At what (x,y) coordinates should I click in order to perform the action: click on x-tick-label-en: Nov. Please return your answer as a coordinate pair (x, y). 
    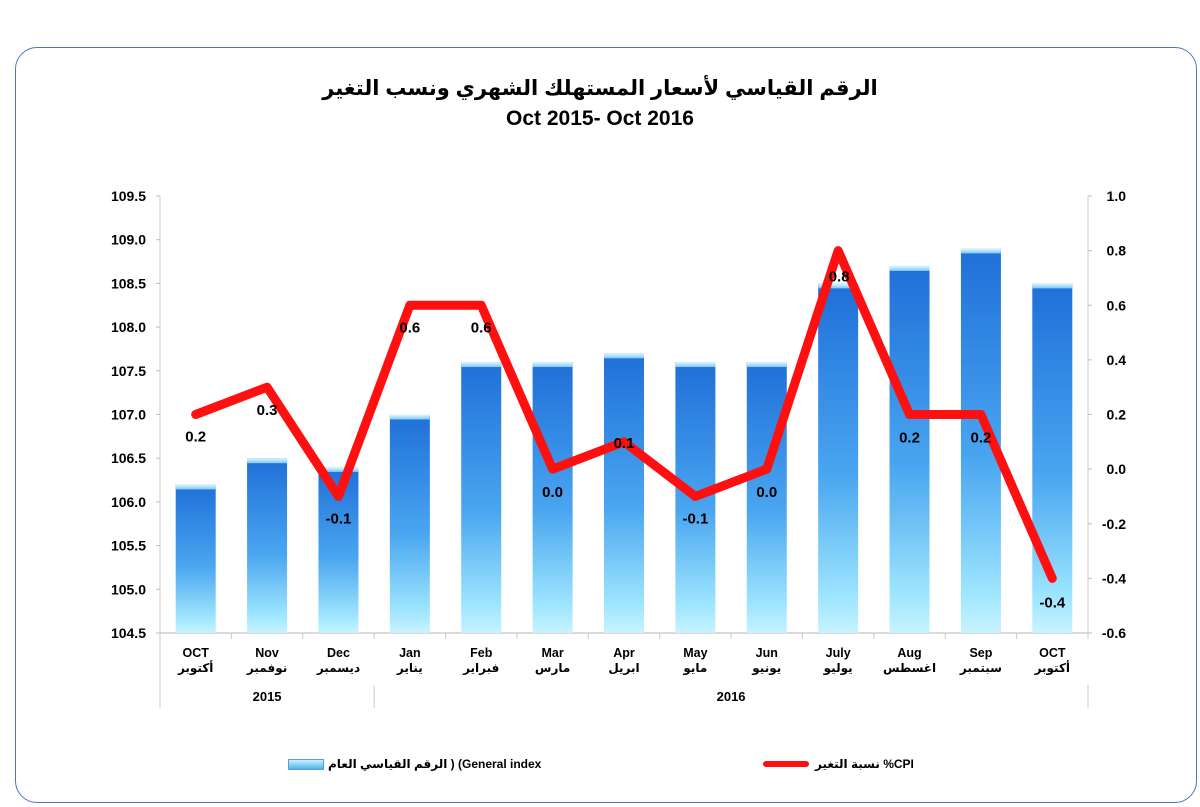
    Looking at the image, I should click on (267, 653).